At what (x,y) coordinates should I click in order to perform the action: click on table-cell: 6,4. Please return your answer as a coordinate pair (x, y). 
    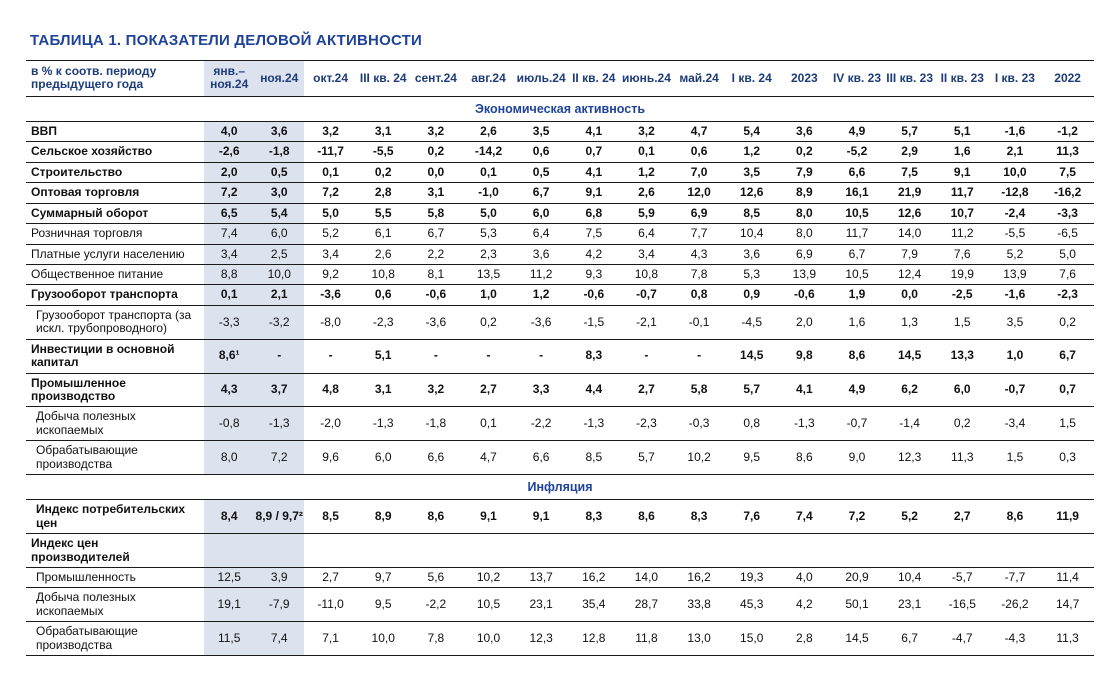
    Looking at the image, I should click on (541, 233).